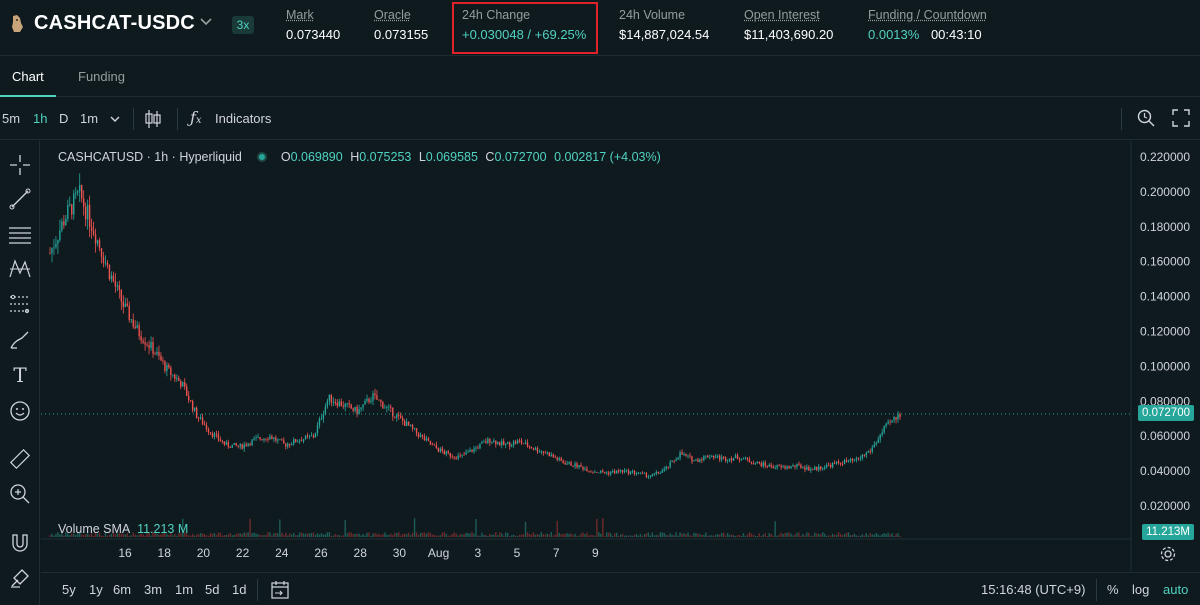 Image resolution: width=1200 pixels, height=605 pixels. What do you see at coordinates (28, 96) in the screenshot?
I see `active-tab-indicator` at bounding box center [28, 96].